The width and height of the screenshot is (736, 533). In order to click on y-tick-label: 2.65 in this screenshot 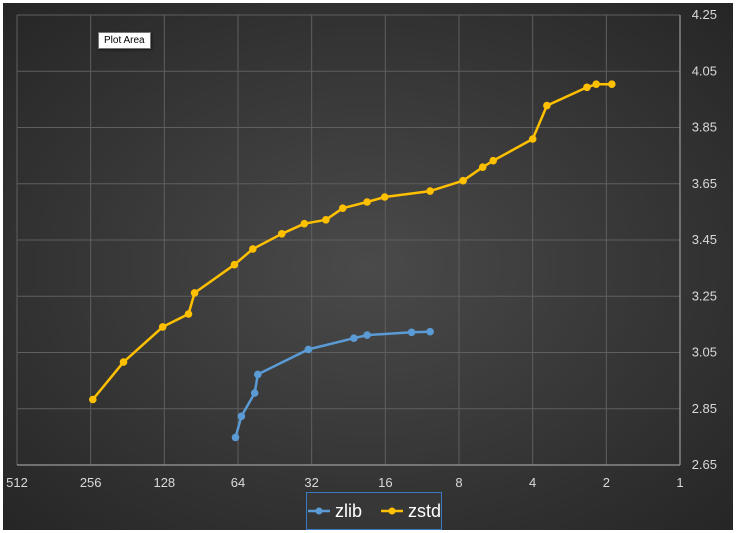, I will do `click(704, 464)`.